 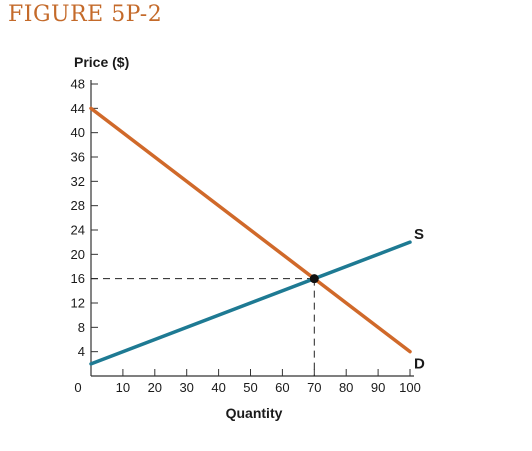 What do you see at coordinates (85, 14) in the screenshot?
I see `figure-title: FIGURE 5P-2` at bounding box center [85, 14].